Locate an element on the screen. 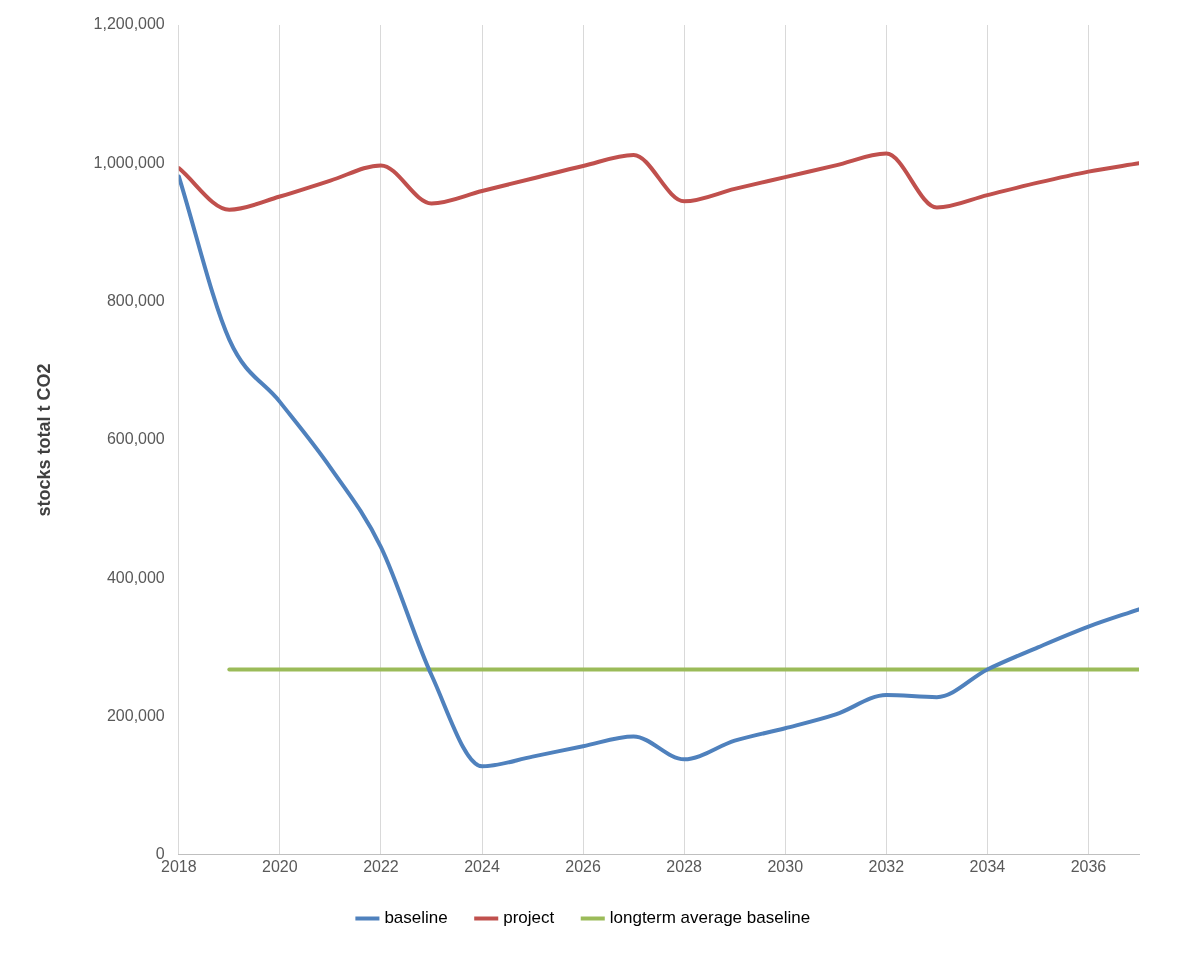 The width and height of the screenshot is (1184, 957). x-tick-label: 2032 is located at coordinates (886, 866).